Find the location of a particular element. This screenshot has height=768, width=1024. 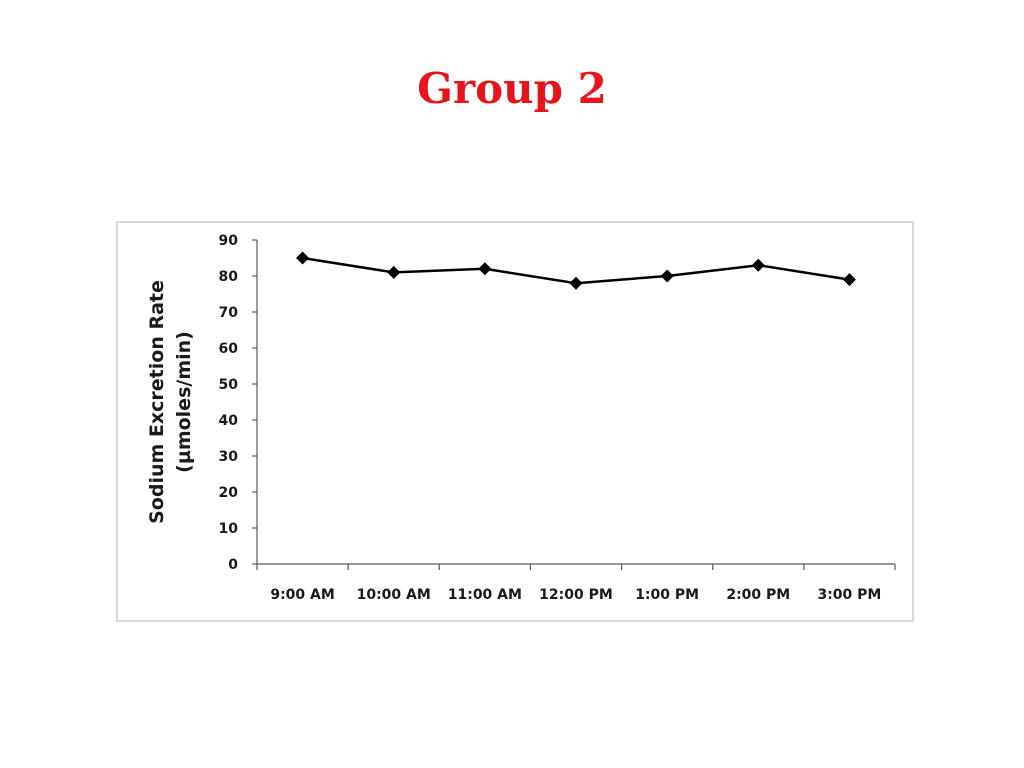

y-axis-title: Sodium Excretion Rate (µmoles/min) is located at coordinates (170, 402).